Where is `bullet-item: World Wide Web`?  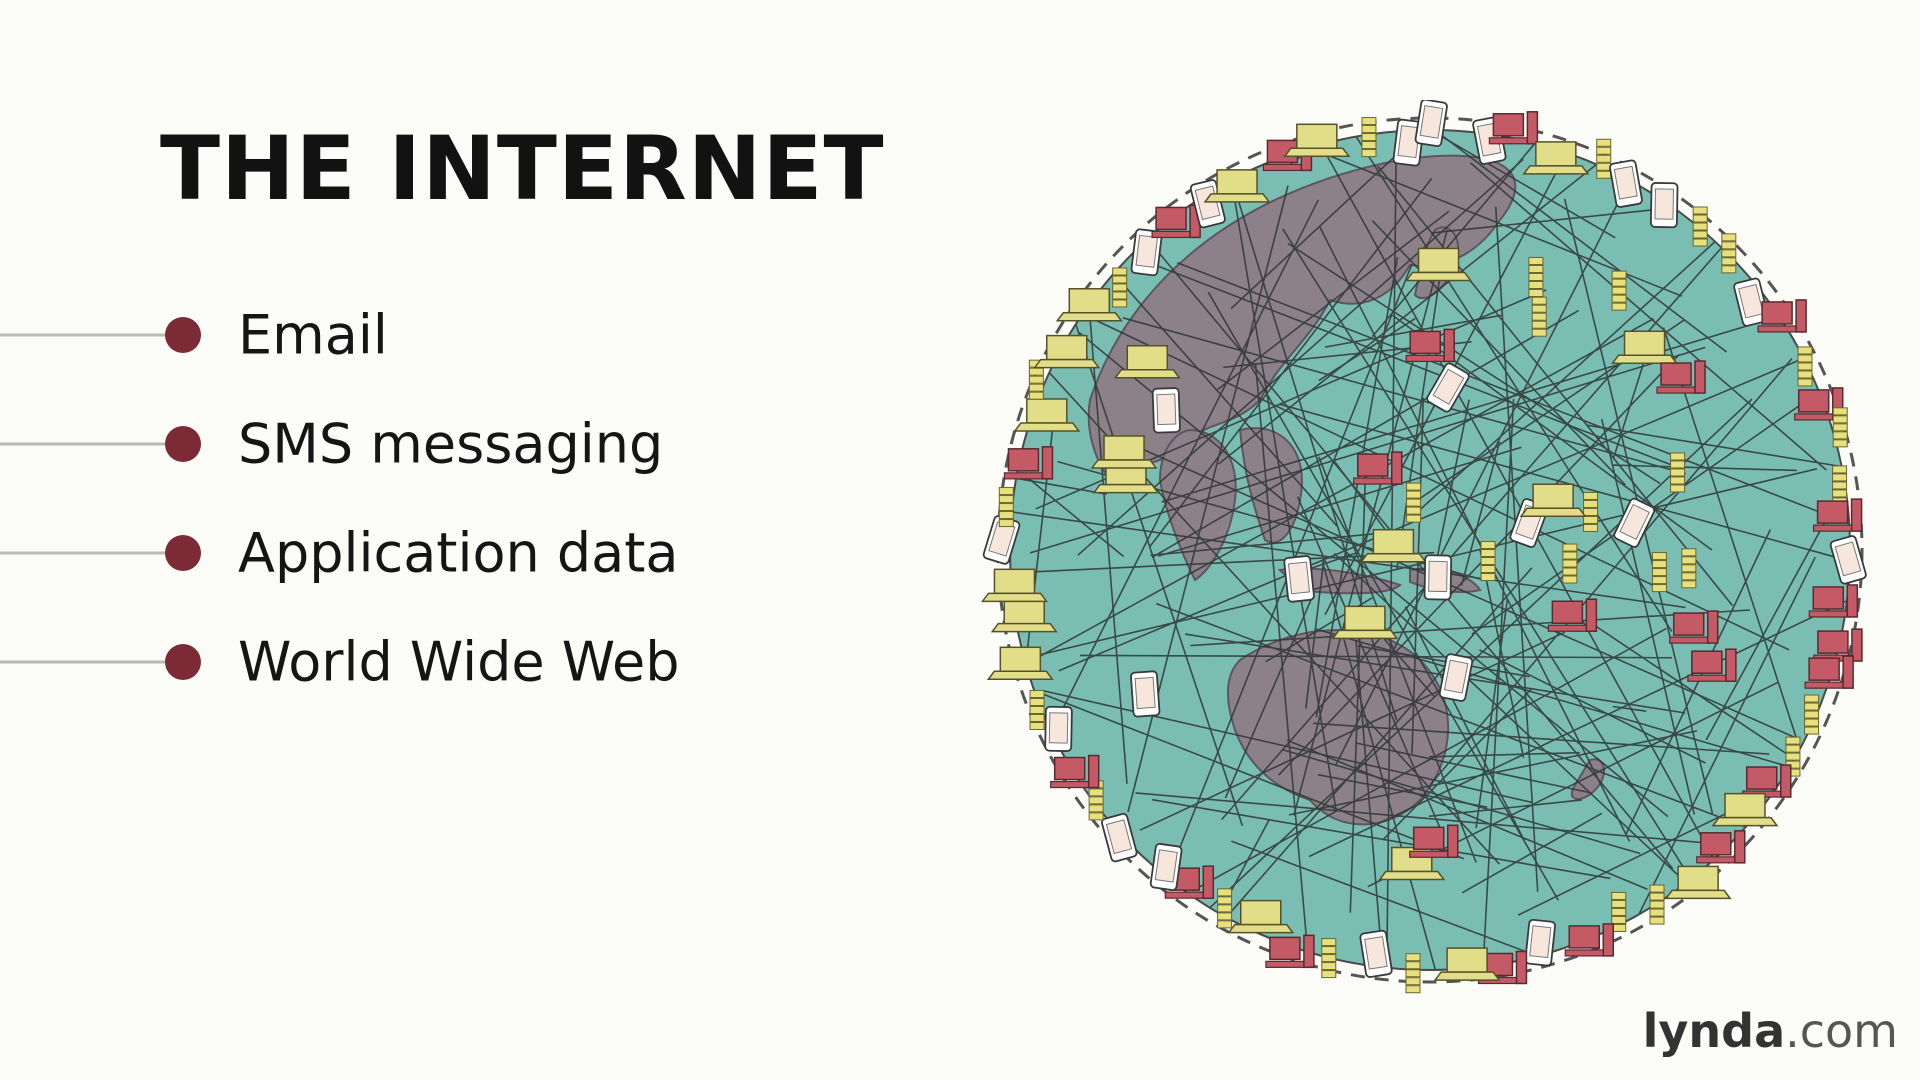
bullet-item: World Wide Web is located at coordinates (450, 661).